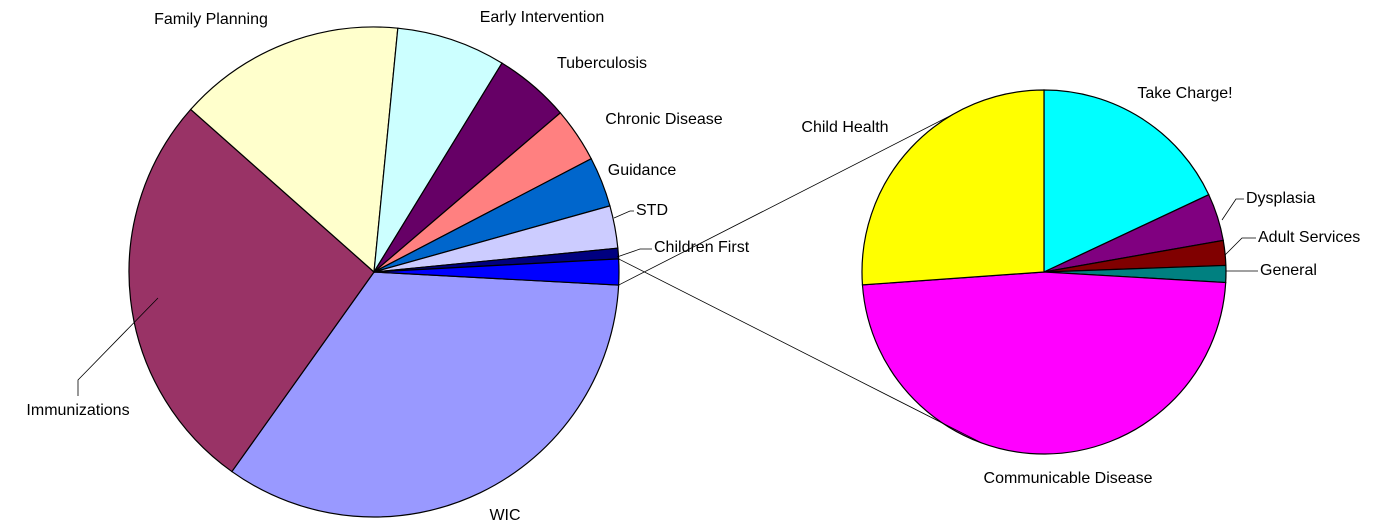  What do you see at coordinates (844, 127) in the screenshot?
I see `slice-label: Child Health` at bounding box center [844, 127].